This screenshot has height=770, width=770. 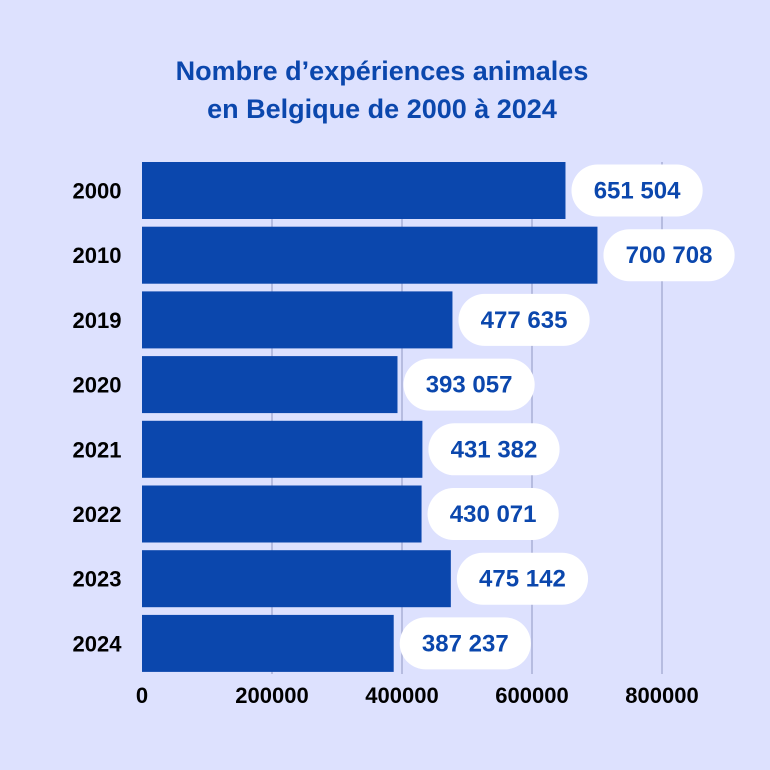 I want to click on y-axis-categories: 2000 2010 2019 2020 2021 2022 2023 2024, so click(x=98, y=418).